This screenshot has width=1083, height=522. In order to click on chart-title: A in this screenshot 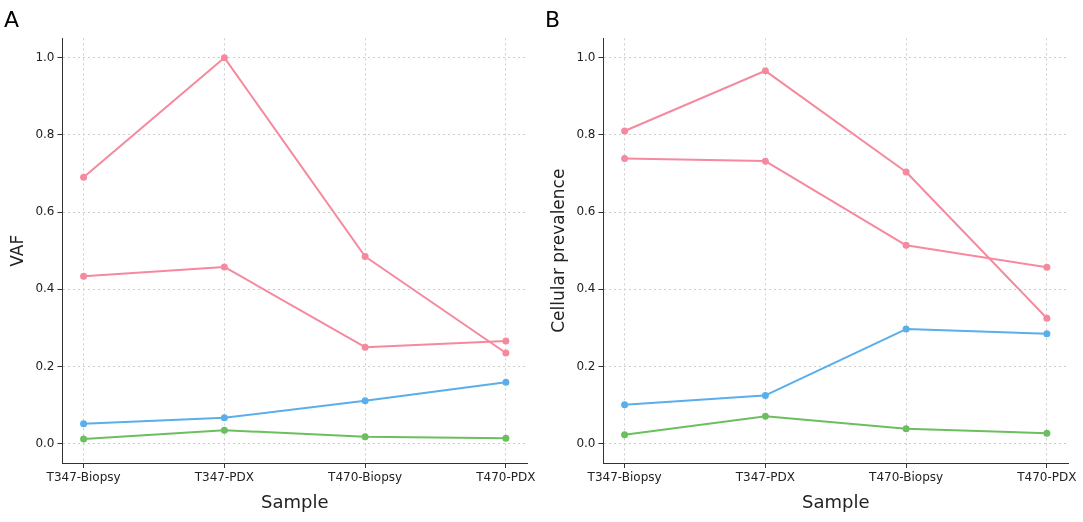, I will do `click(12, 19)`.